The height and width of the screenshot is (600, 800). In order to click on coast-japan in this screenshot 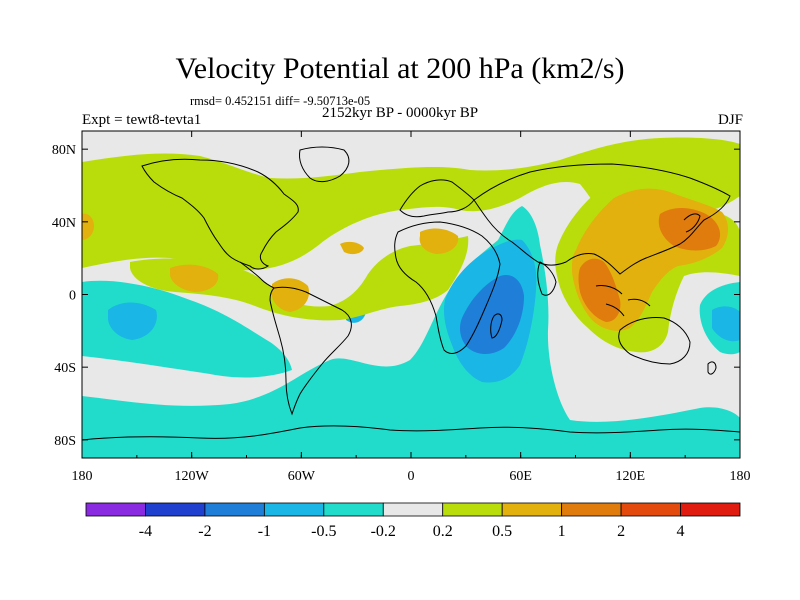, I will do `click(692, 223)`.